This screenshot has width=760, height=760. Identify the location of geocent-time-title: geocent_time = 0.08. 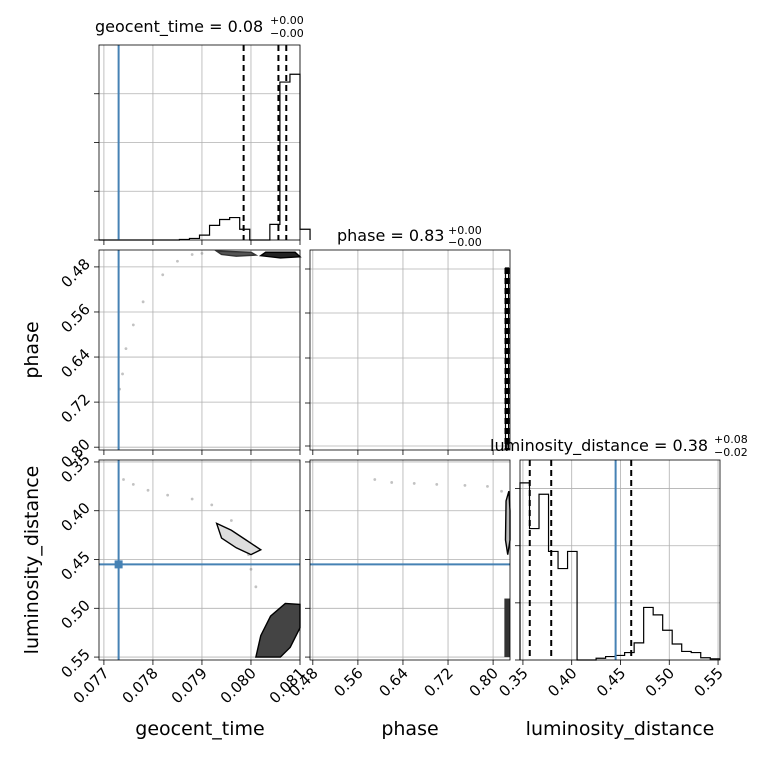
(179, 27).